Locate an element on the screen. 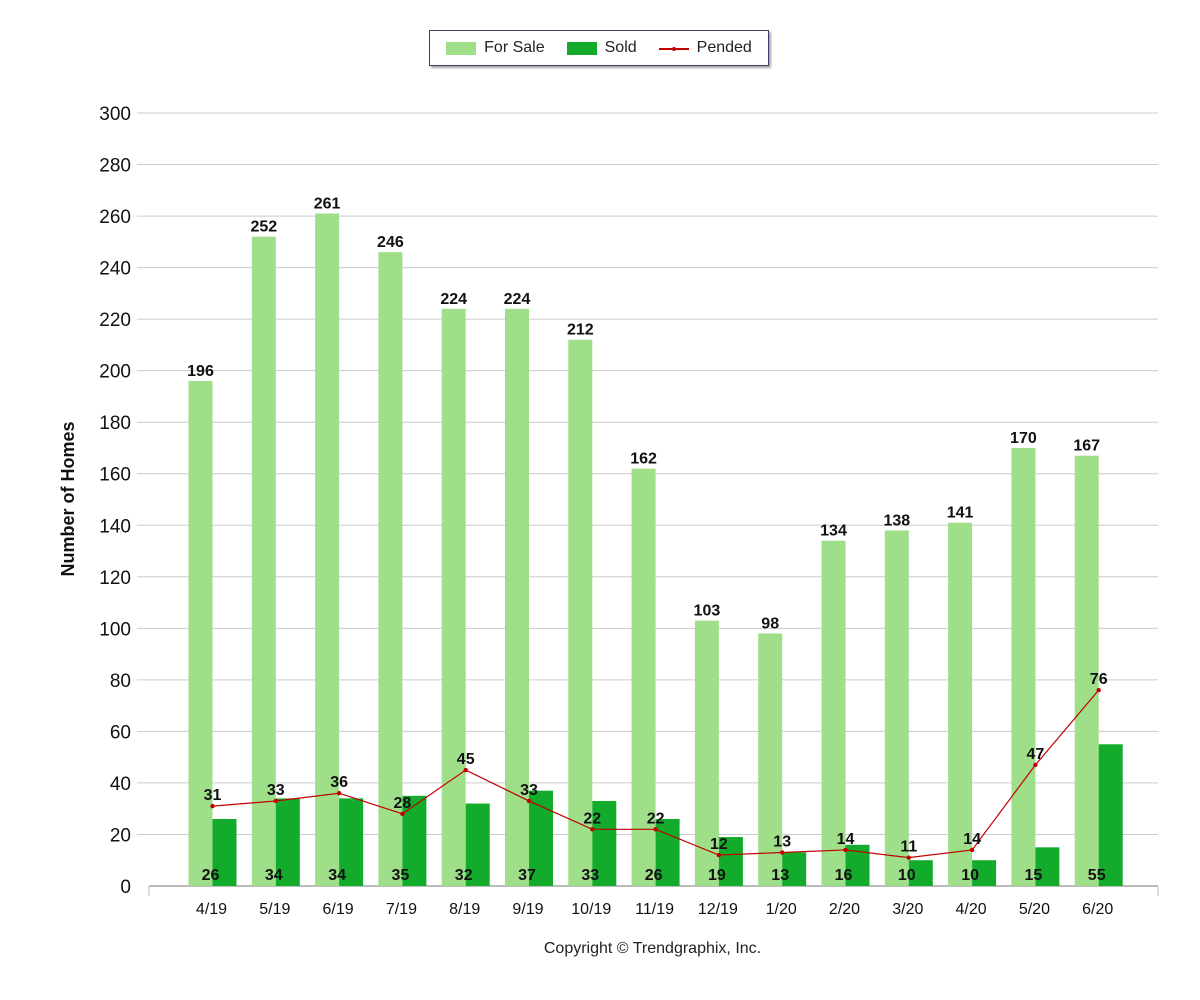  pended-data-label: 22 is located at coordinates (592, 818).